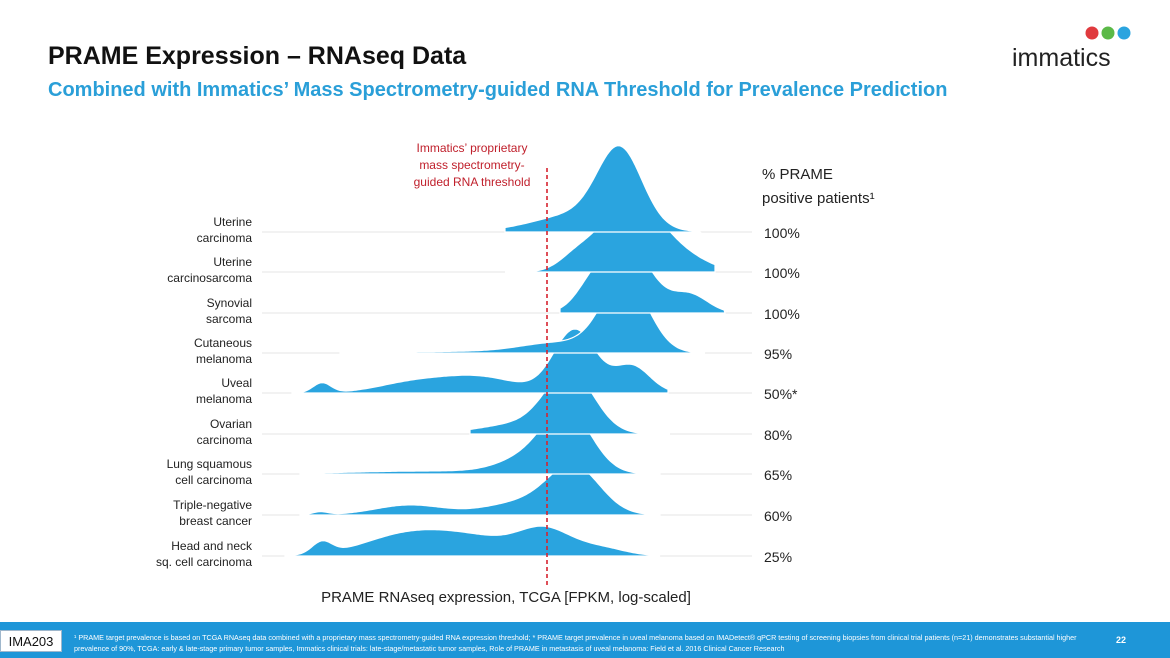 This screenshot has width=1170, height=658. I want to click on prevalence-header-line1: % PRAME, so click(797, 174).